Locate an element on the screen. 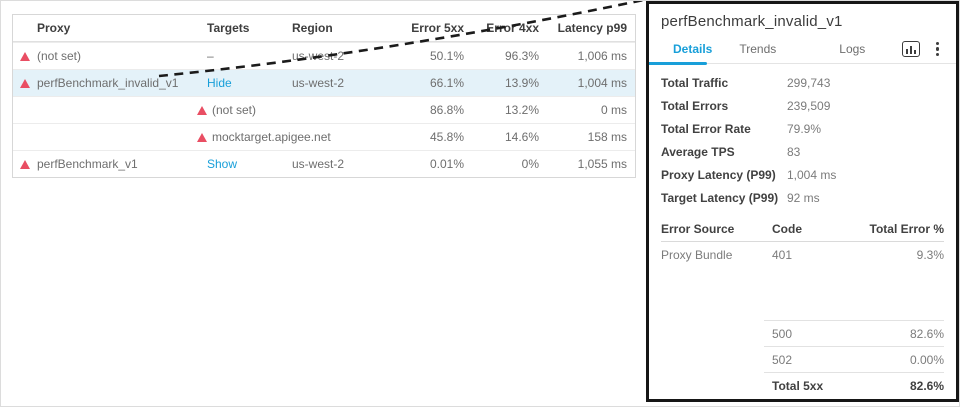 Image resolution: width=960 pixels, height=408 pixels. code-column-header: Code is located at coordinates (787, 228).